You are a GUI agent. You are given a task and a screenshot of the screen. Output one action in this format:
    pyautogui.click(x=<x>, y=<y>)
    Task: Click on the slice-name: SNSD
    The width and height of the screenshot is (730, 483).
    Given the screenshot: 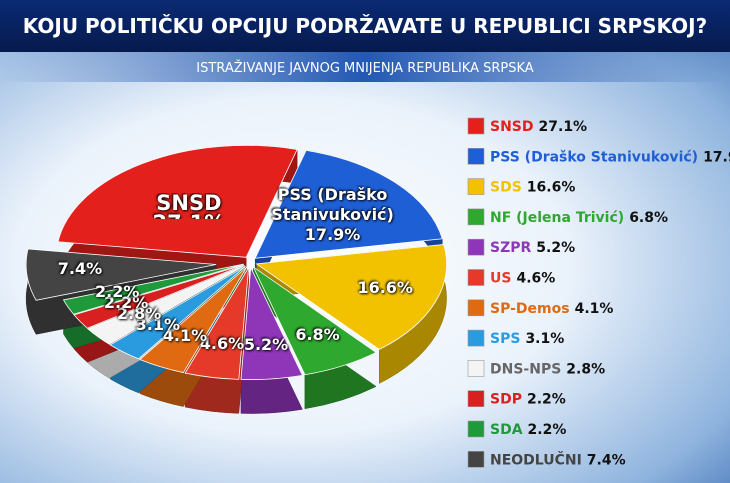 What is the action you would take?
    pyautogui.click(x=189, y=203)
    